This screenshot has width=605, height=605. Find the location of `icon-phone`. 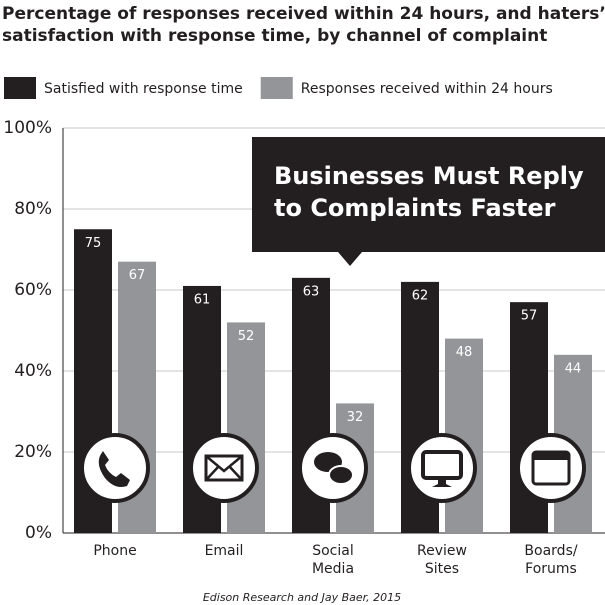

icon-phone is located at coordinates (114, 469).